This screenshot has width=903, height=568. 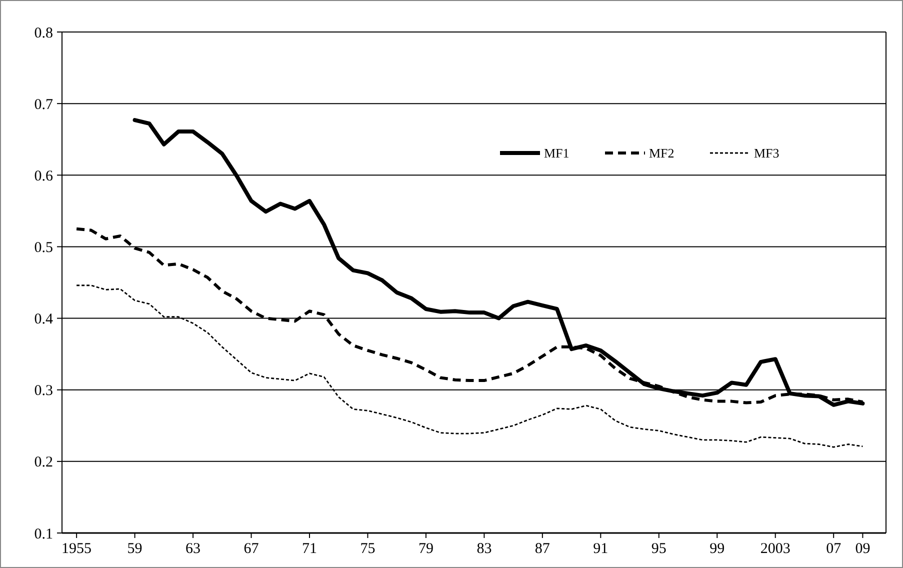 I want to click on x-tick-label: 71, so click(x=309, y=549).